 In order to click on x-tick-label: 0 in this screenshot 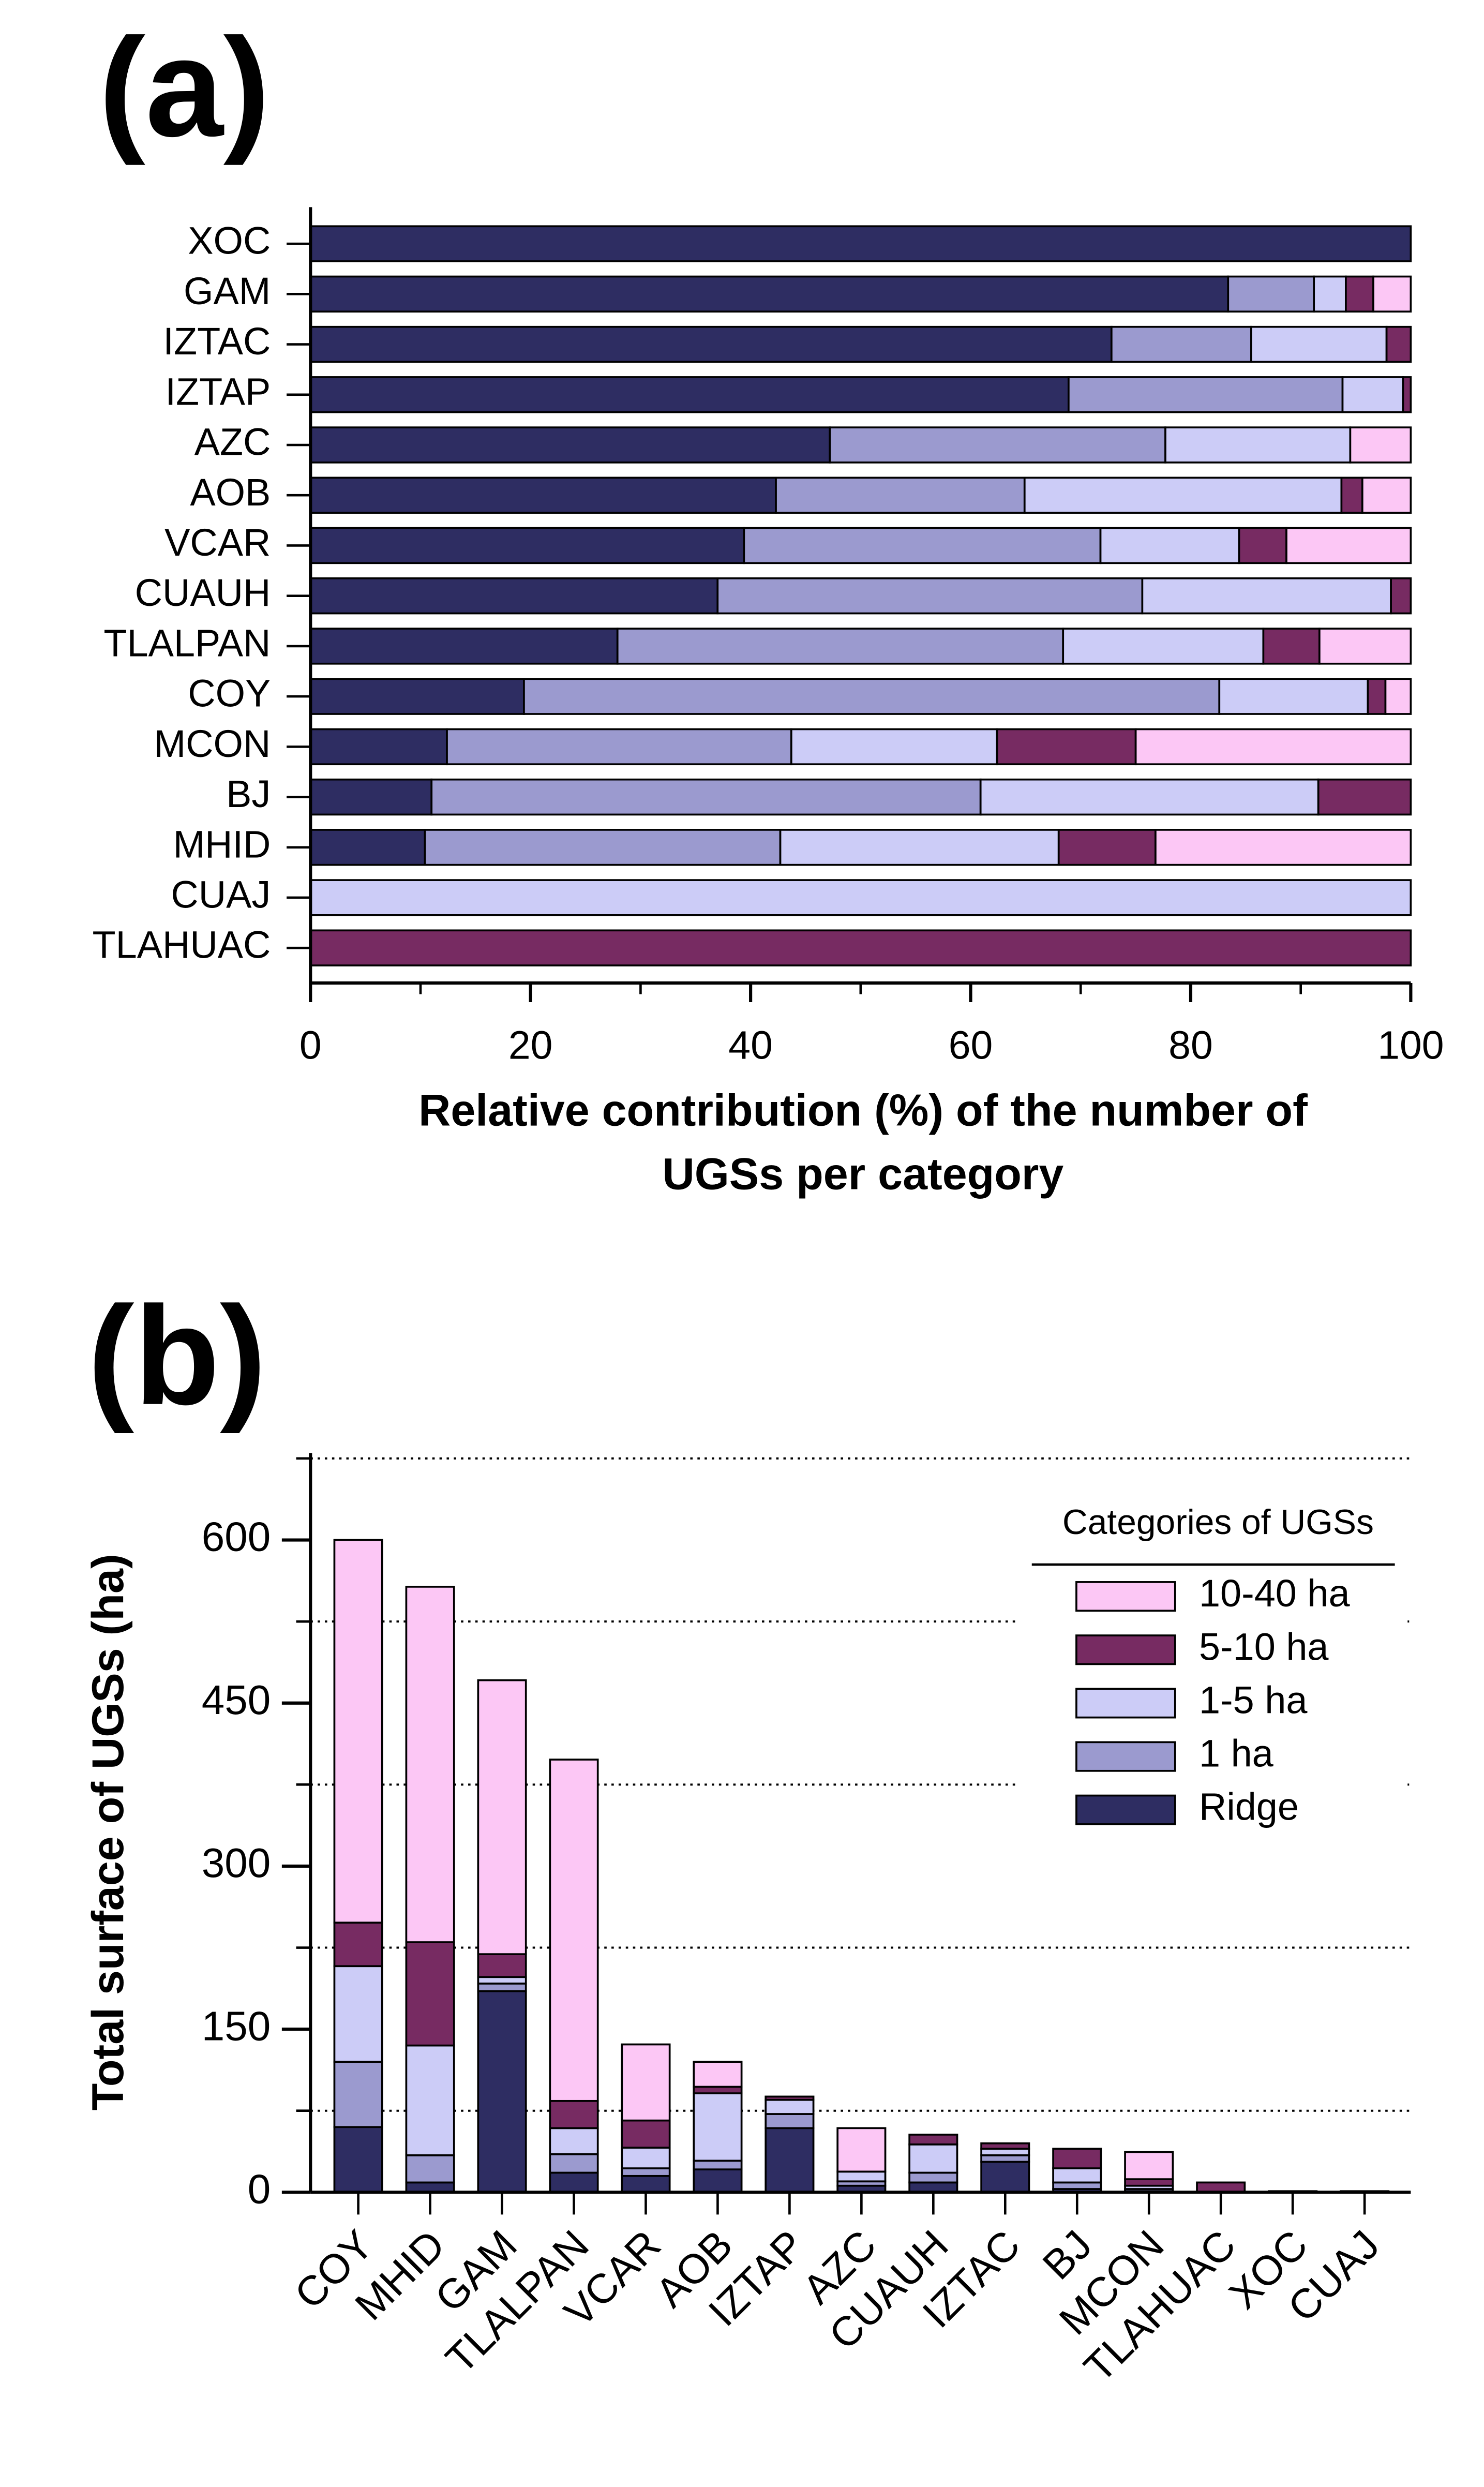, I will do `click(310, 1045)`.